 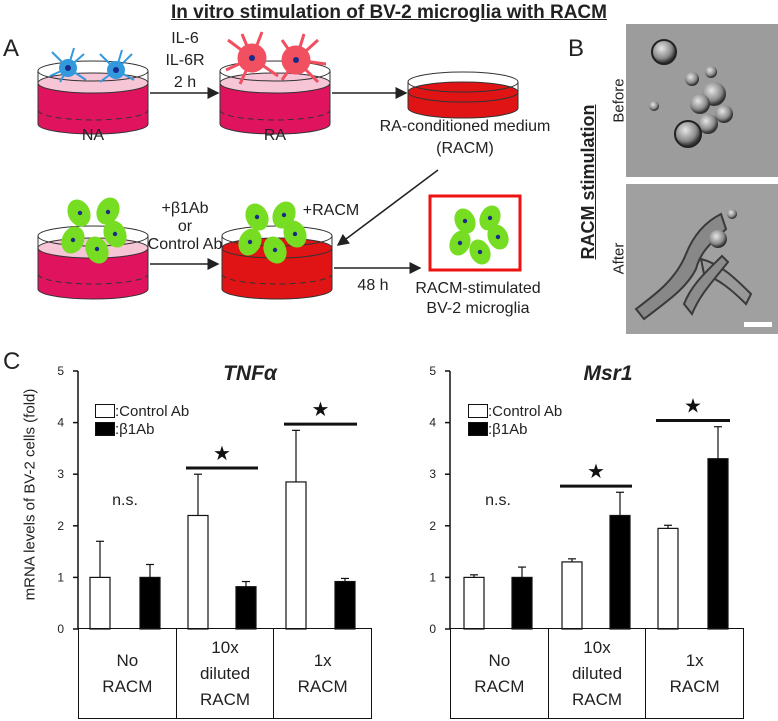 I want to click on result-line-1: RACM-stimulated, so click(x=478, y=288).